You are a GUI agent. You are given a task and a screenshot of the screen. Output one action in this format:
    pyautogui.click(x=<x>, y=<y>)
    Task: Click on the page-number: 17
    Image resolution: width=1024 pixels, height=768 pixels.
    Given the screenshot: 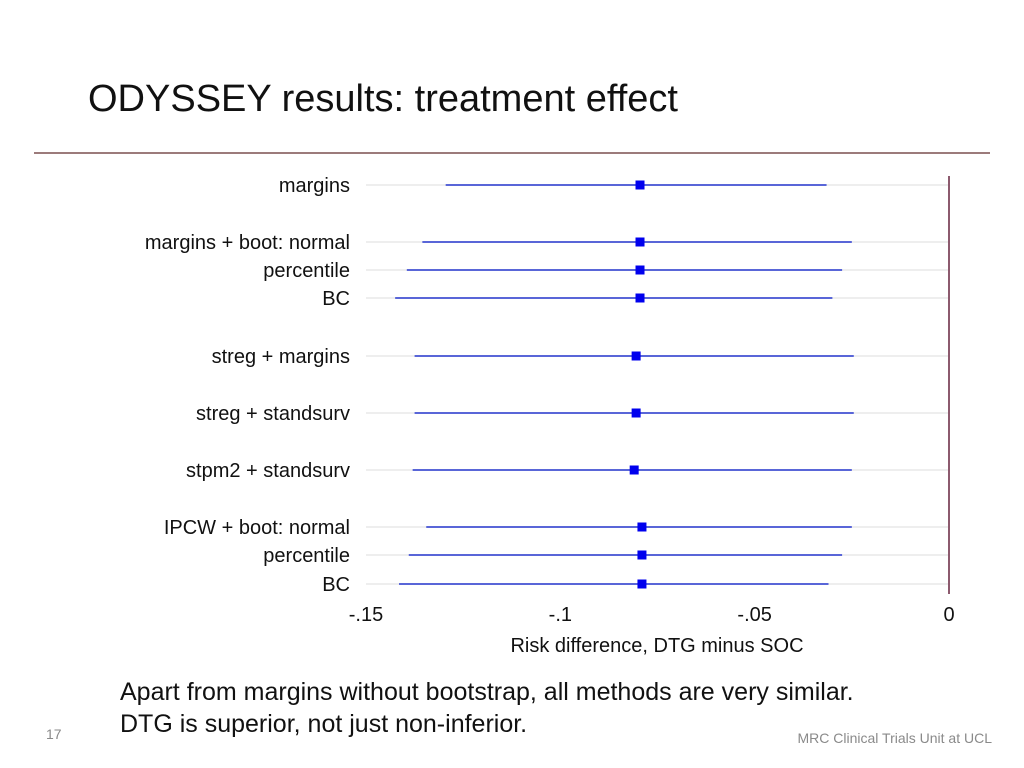 What is the action you would take?
    pyautogui.click(x=54, y=734)
    